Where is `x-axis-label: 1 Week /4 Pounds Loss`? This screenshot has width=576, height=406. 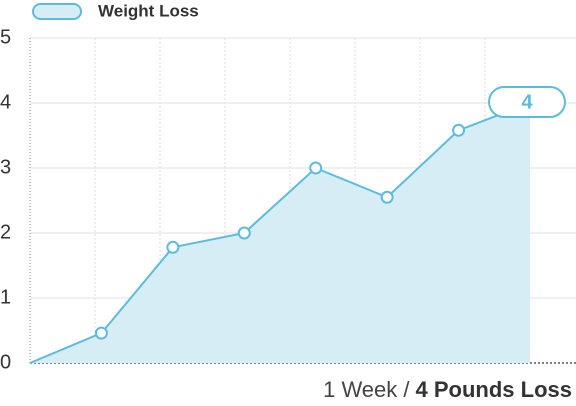
x-axis-label: 1 Week /4 Pounds Loss is located at coordinates (447, 389).